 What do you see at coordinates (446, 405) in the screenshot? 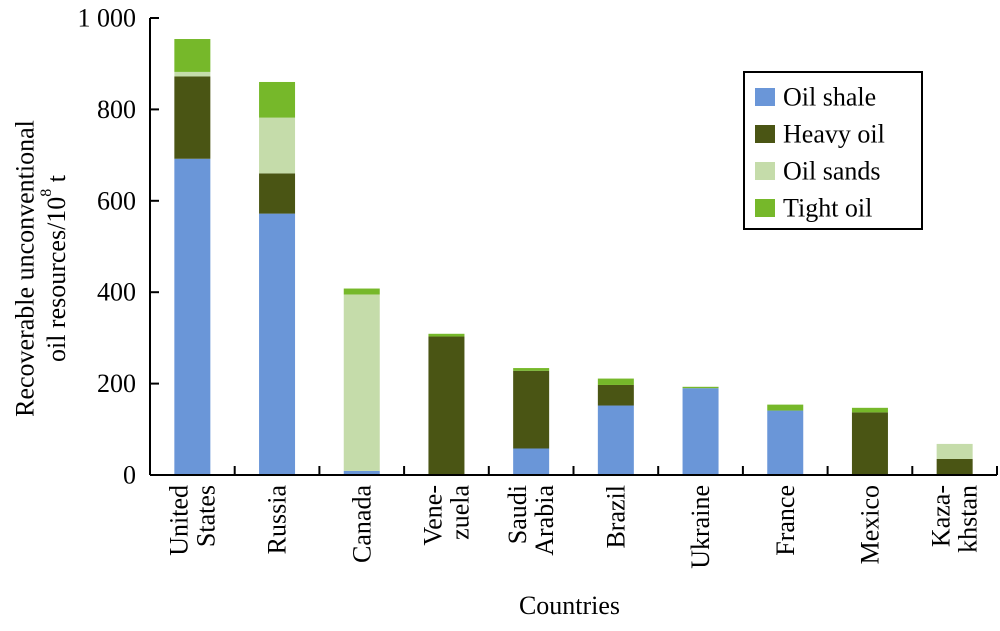
I see `bar-venezuela-heavy-oil` at bounding box center [446, 405].